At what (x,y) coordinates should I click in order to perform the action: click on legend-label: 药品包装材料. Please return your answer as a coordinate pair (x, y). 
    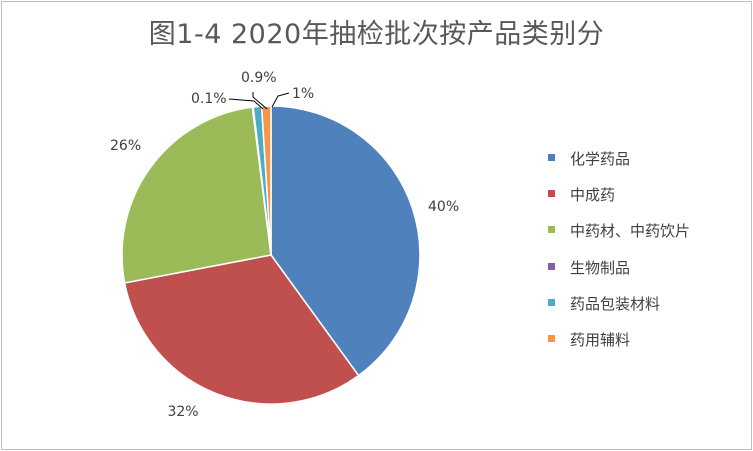
    Looking at the image, I should click on (615, 303).